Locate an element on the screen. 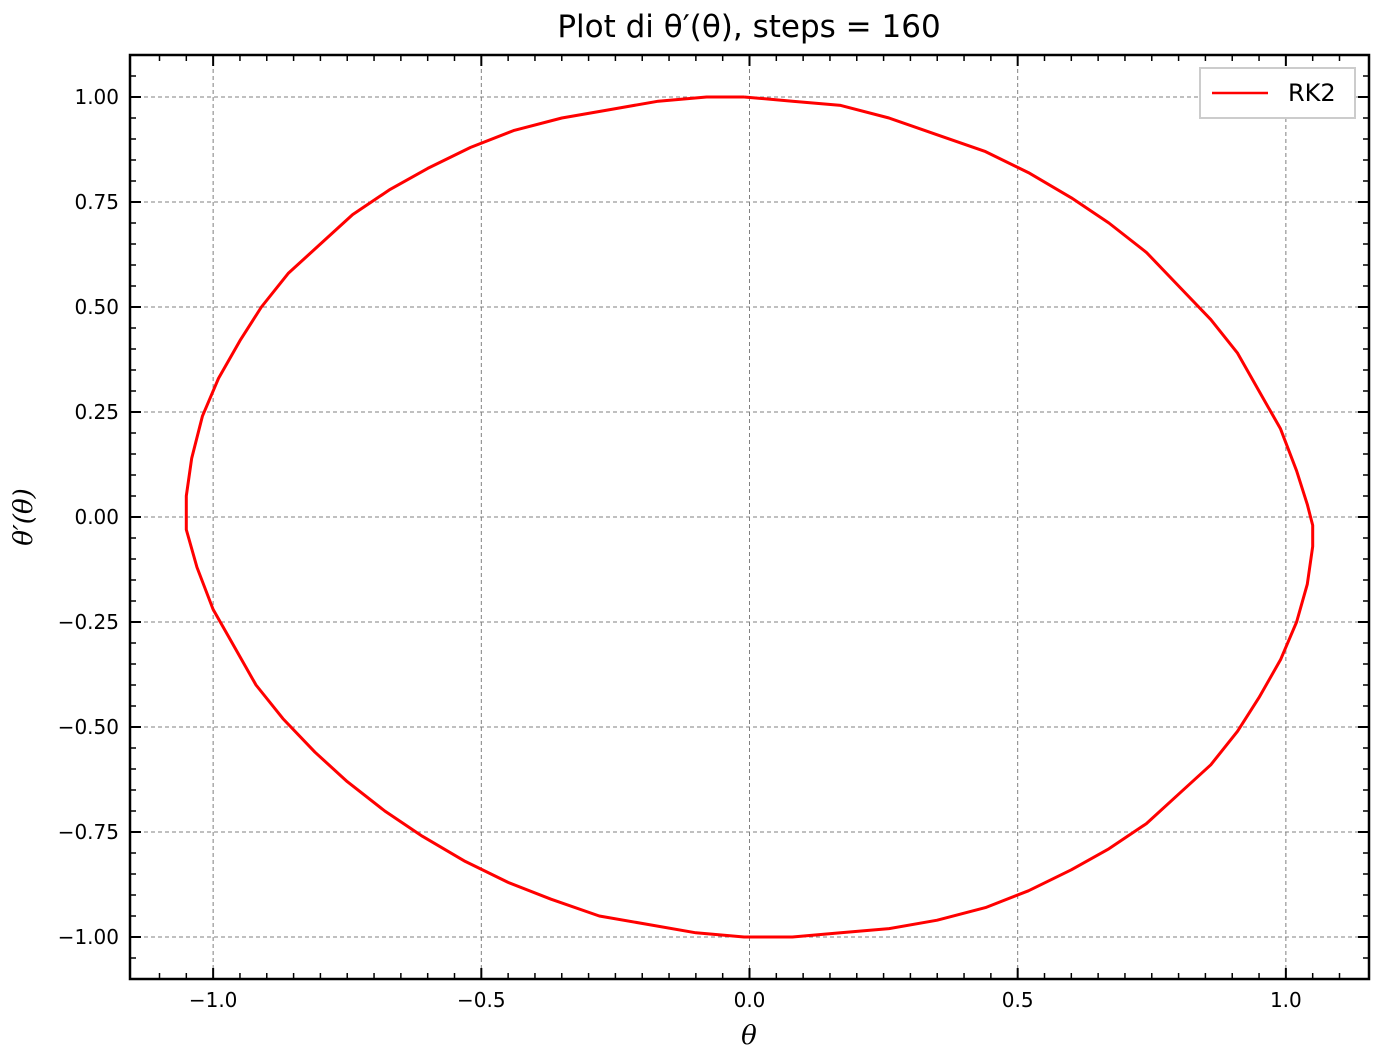  y-tick-label: −1.00 is located at coordinates (88, 937).